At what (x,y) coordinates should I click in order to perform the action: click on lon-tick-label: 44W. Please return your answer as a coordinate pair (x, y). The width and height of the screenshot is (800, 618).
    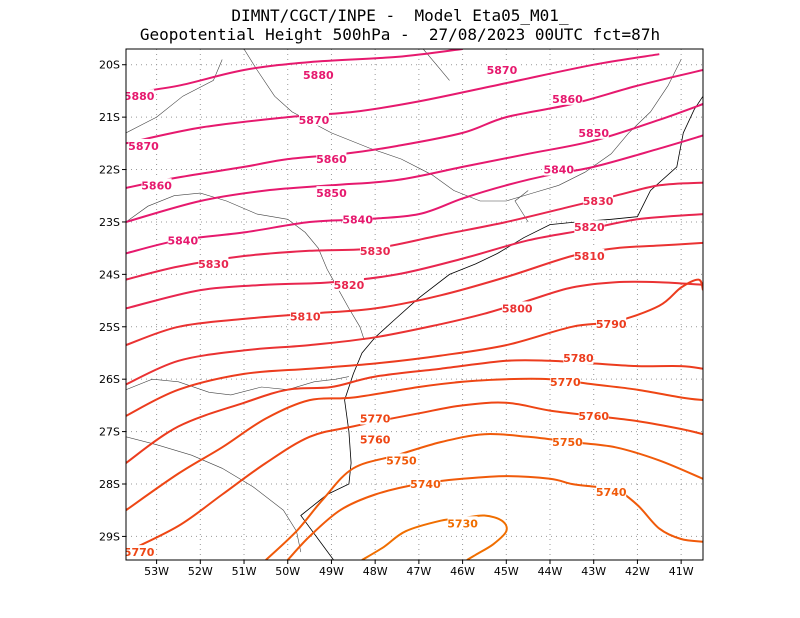
    Looking at the image, I should click on (550, 571).